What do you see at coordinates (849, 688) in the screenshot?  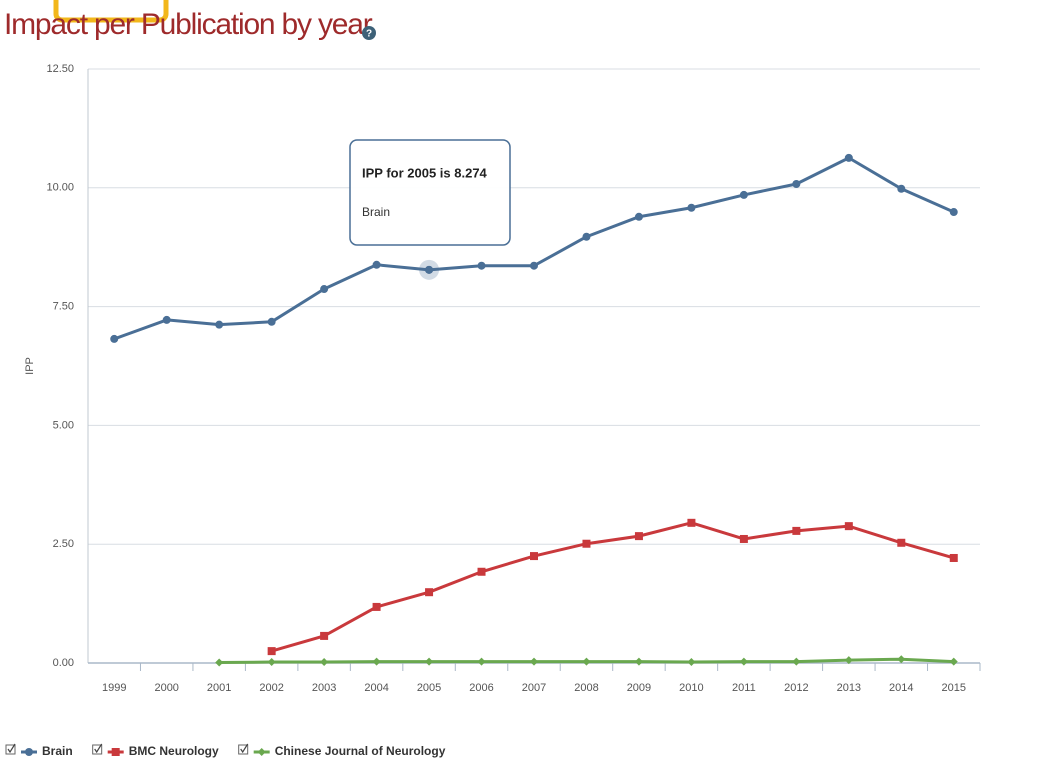 I see `x-tick-label: 2013` at bounding box center [849, 688].